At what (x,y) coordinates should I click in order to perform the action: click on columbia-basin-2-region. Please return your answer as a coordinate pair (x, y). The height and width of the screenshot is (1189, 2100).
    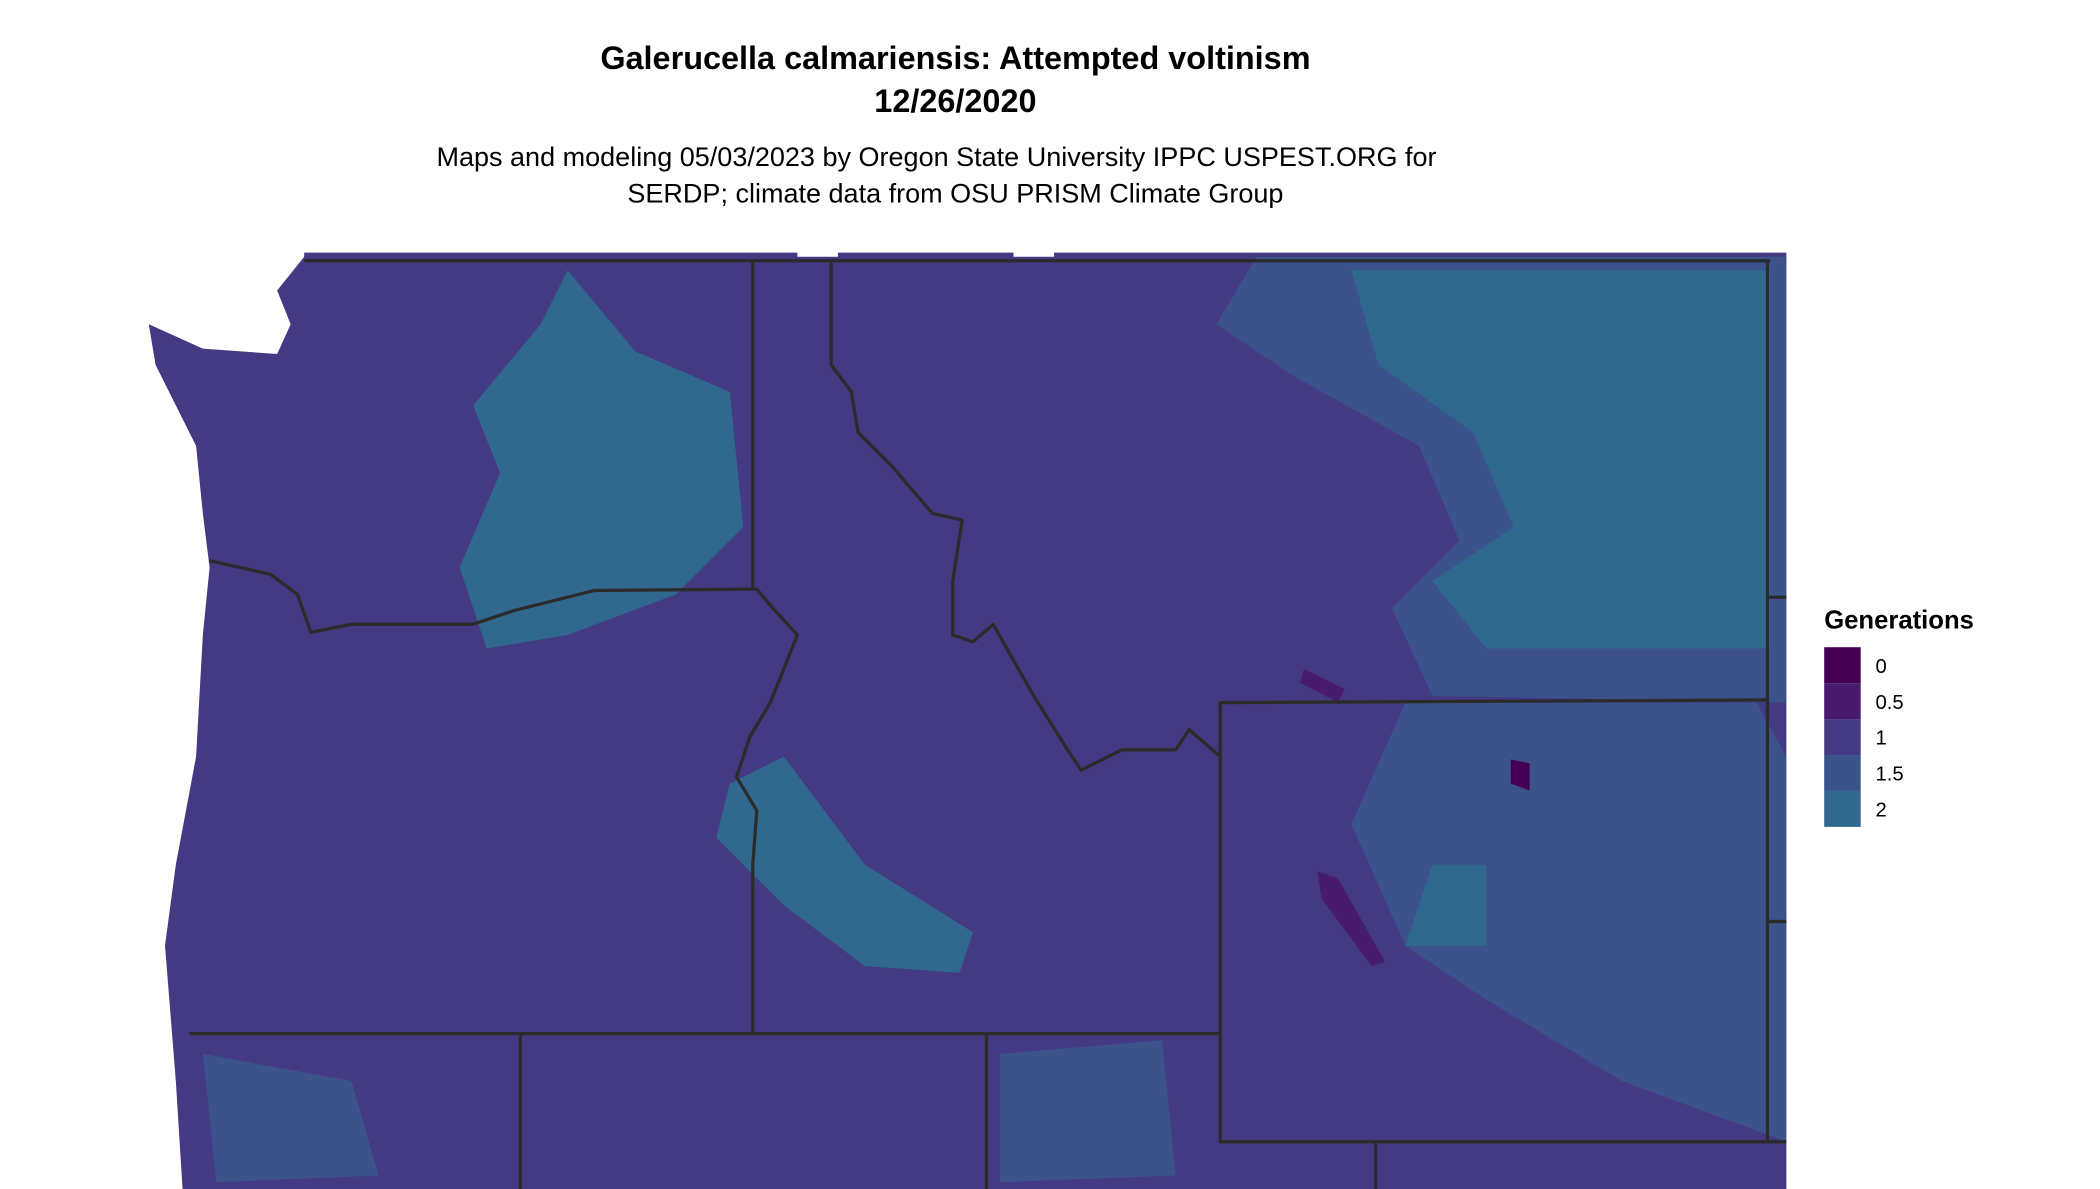
    Looking at the image, I should click on (601, 459).